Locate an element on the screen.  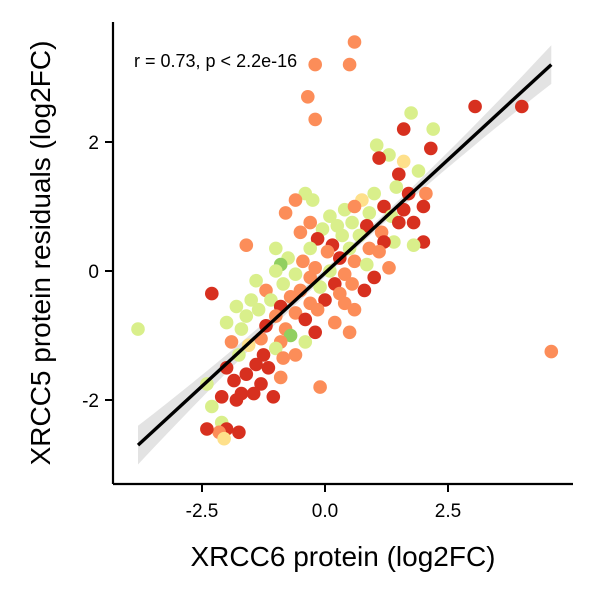
correlation-annotation: r = 0.73, p < 2.2e-16 is located at coordinates (215, 61).